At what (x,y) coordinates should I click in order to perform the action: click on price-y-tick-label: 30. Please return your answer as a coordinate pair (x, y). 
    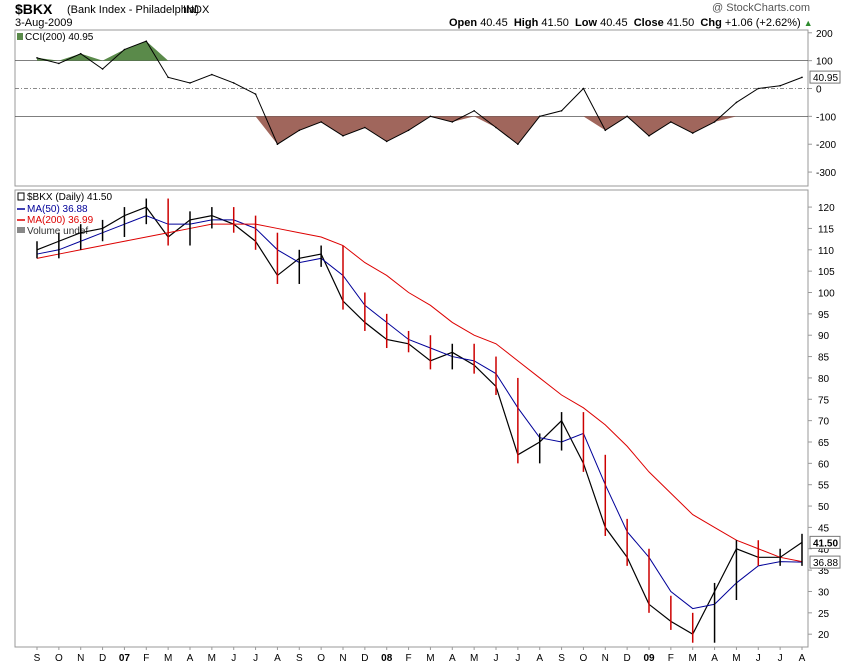
    Looking at the image, I should click on (824, 592).